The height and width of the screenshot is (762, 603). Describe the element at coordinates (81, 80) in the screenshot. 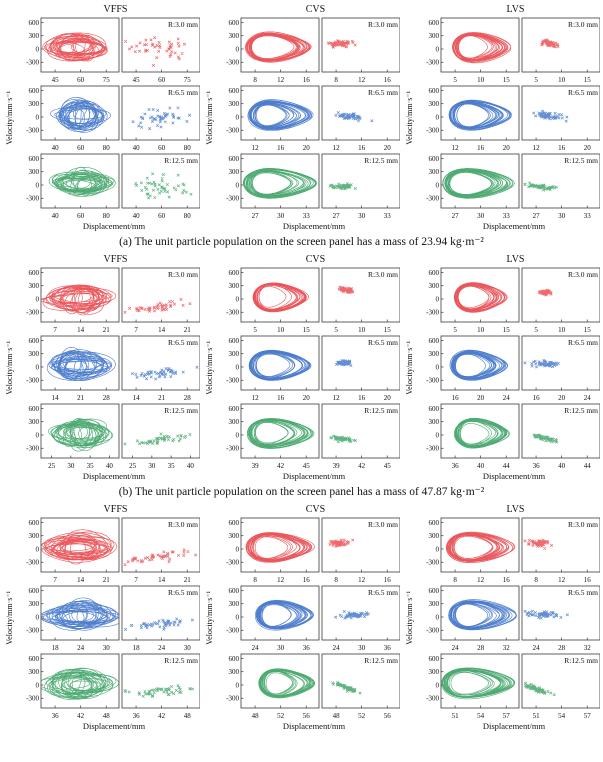

I see `x-tick-label: 60` at that location.